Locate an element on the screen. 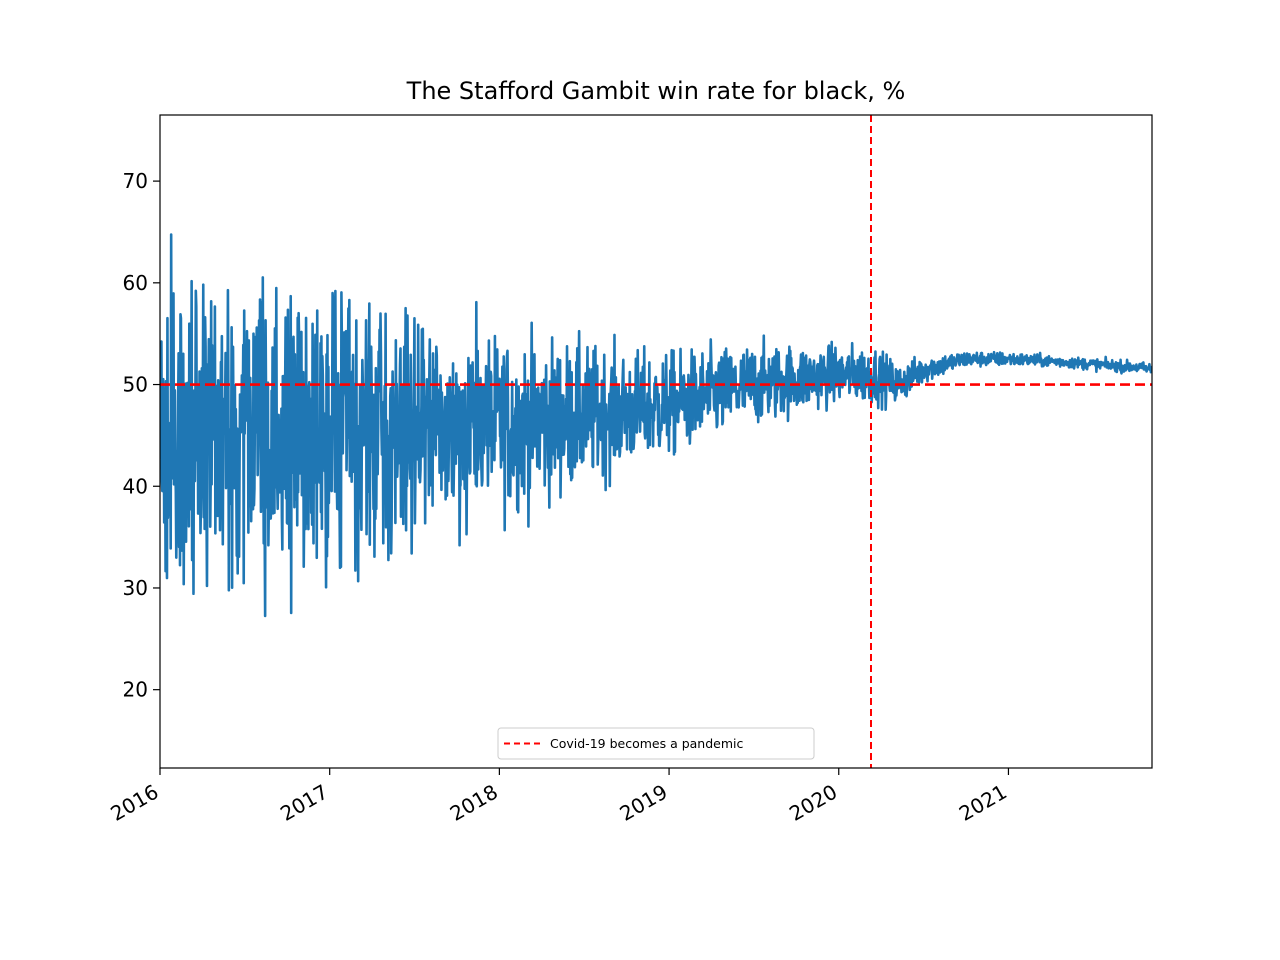 This screenshot has height=960, width=1280. y-tick-label: 20 is located at coordinates (135, 690).